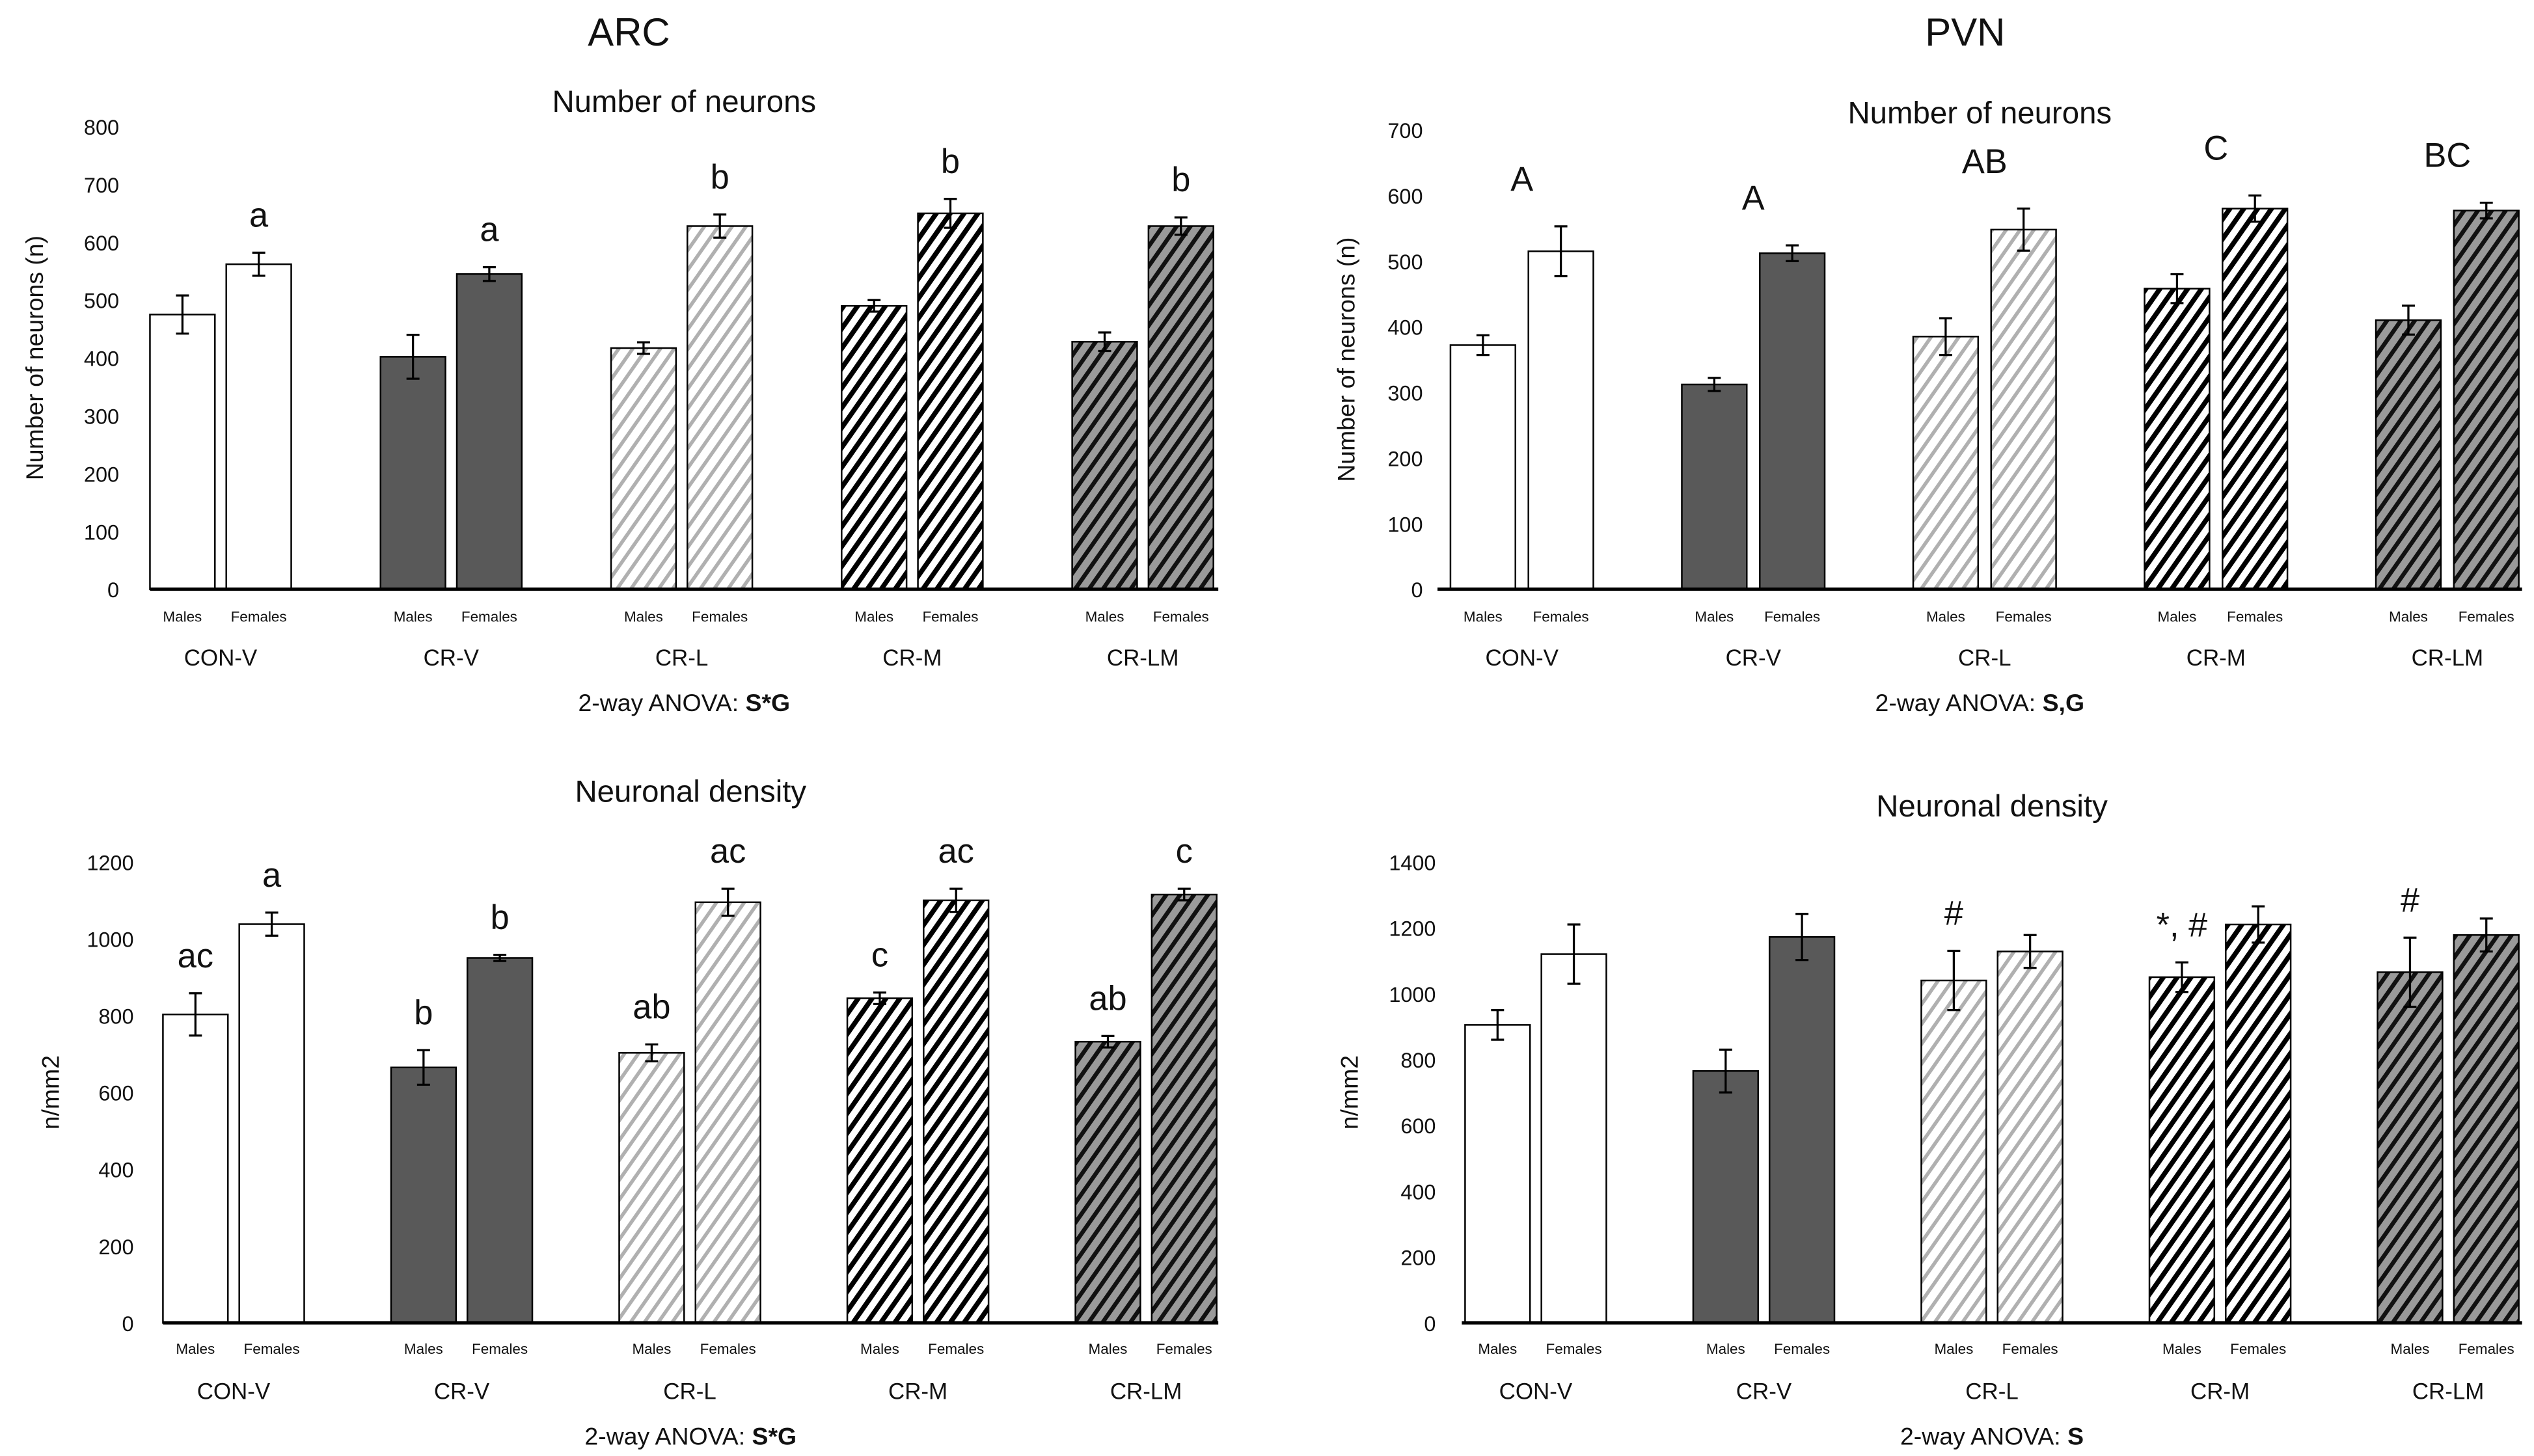  What do you see at coordinates (2182, 925) in the screenshot?
I see `significance-label: *, #` at bounding box center [2182, 925].